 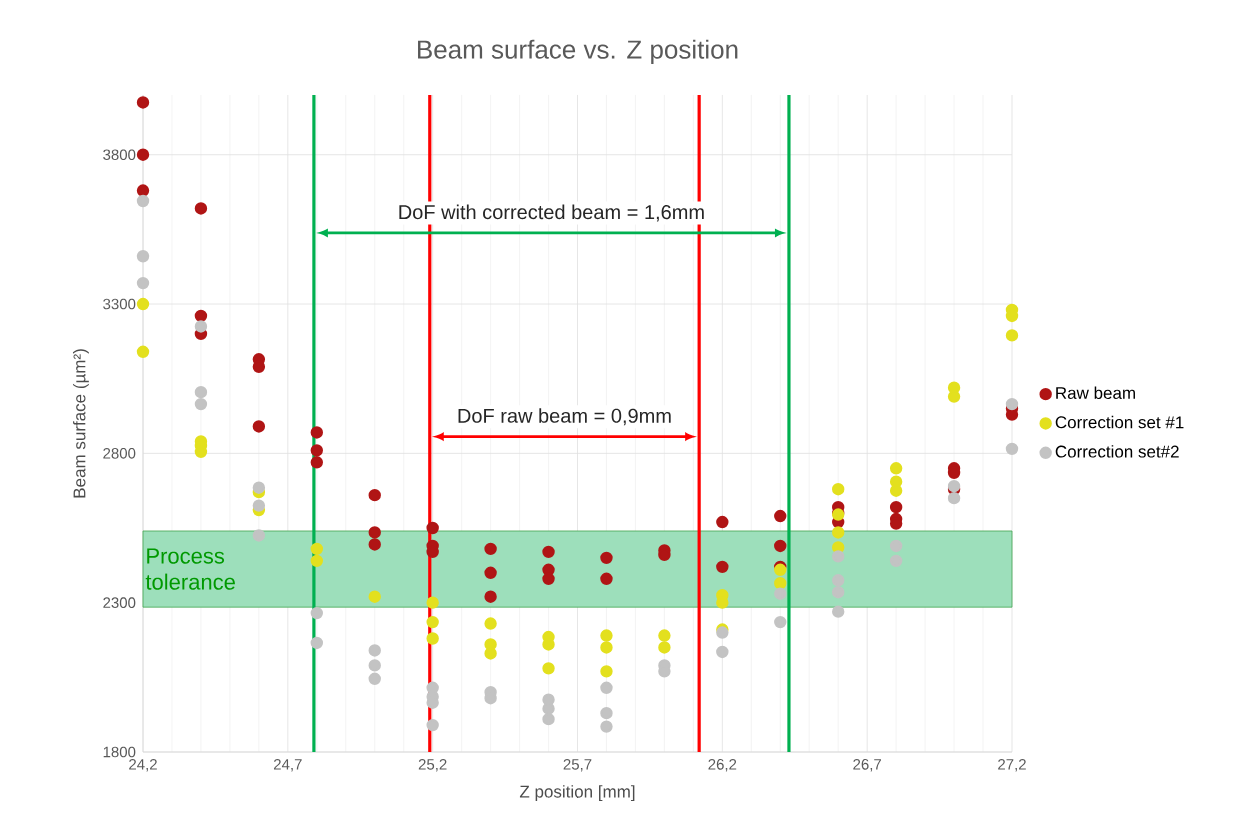 I want to click on x-tick-label: 25,7, so click(x=577, y=765).